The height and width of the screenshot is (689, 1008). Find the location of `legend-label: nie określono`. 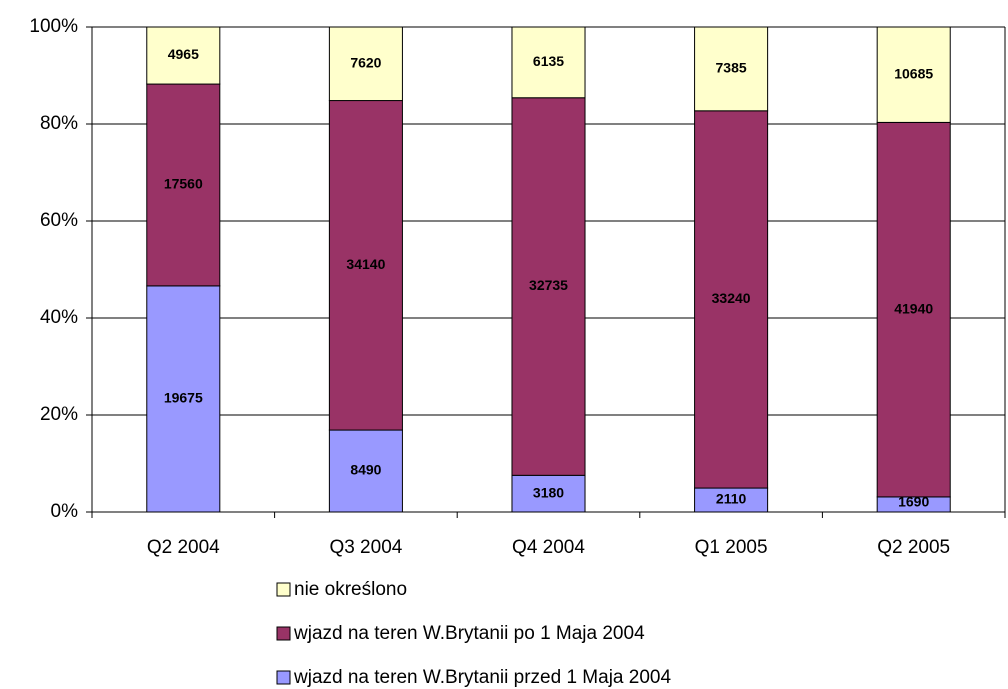

legend-label: nie określono is located at coordinates (350, 589).